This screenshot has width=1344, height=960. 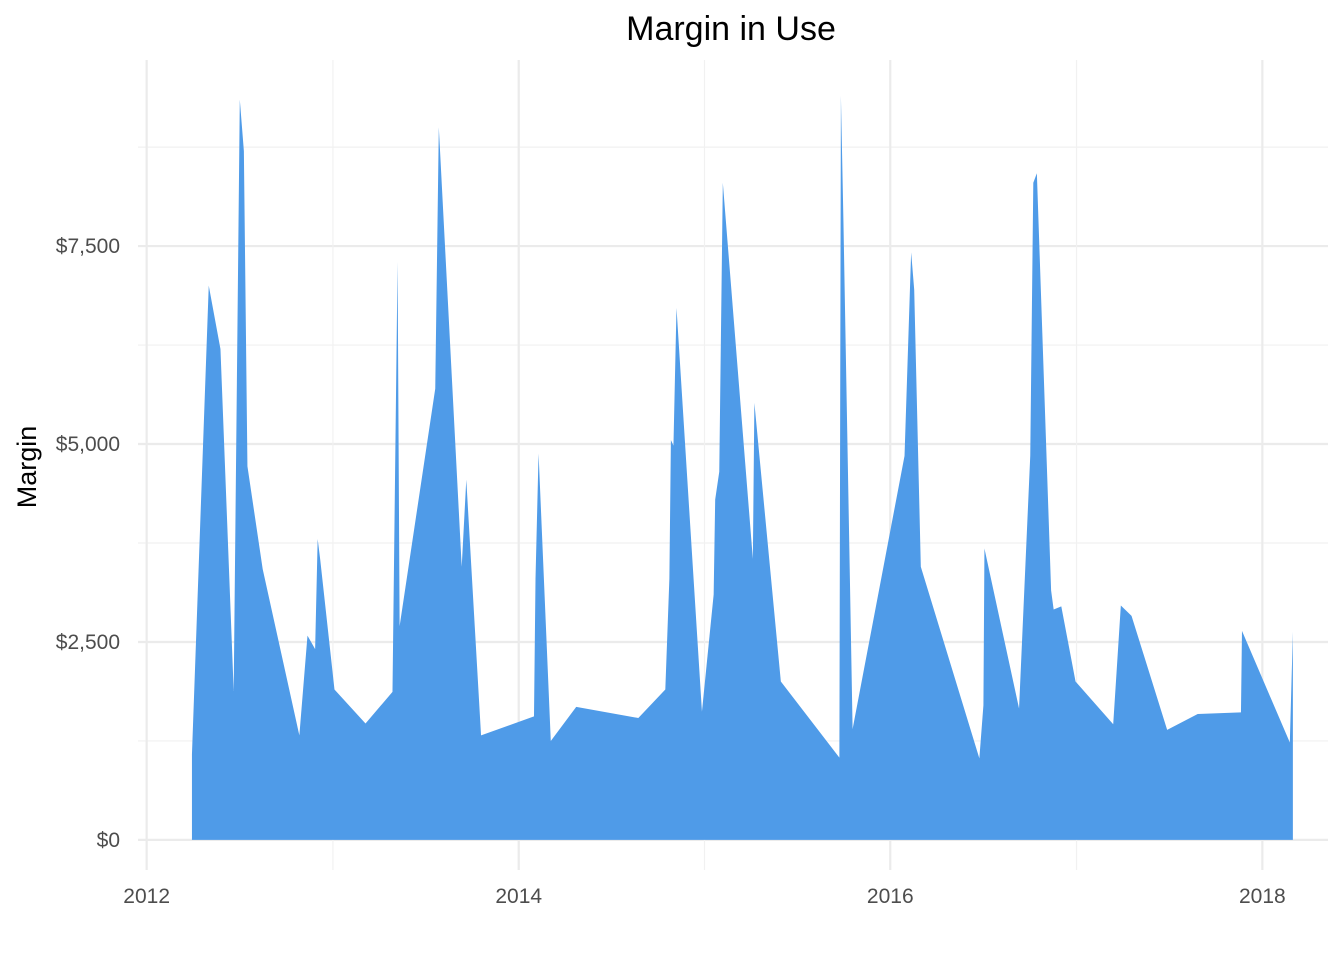 What do you see at coordinates (731, 29) in the screenshot?
I see `chart-title: Margin in Use` at bounding box center [731, 29].